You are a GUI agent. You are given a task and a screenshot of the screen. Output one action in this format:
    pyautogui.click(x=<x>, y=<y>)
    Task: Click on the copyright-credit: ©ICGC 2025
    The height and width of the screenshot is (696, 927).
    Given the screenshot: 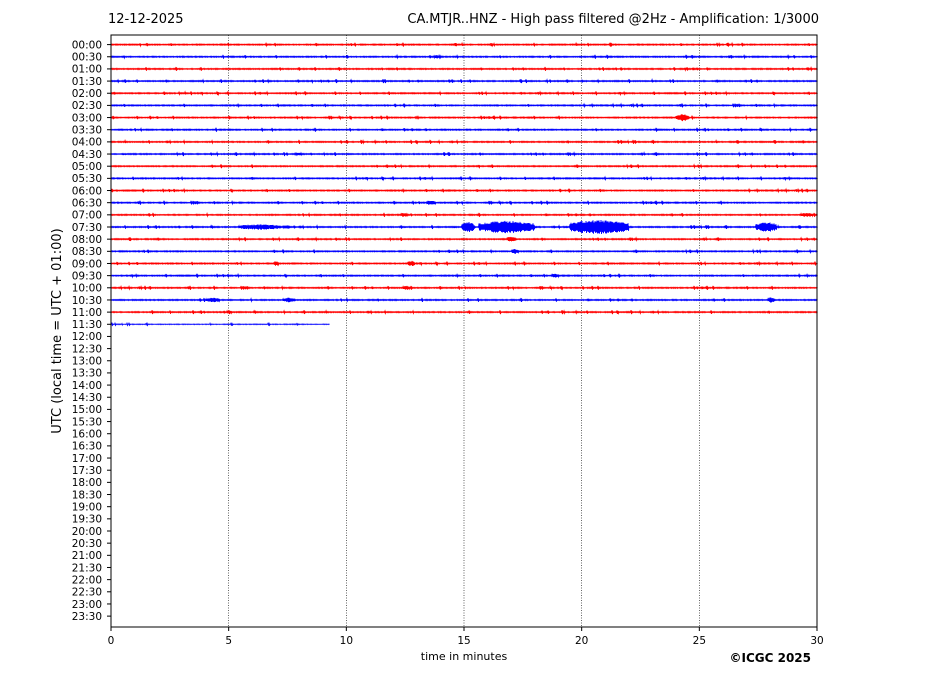 What is the action you would take?
    pyautogui.click(x=770, y=658)
    